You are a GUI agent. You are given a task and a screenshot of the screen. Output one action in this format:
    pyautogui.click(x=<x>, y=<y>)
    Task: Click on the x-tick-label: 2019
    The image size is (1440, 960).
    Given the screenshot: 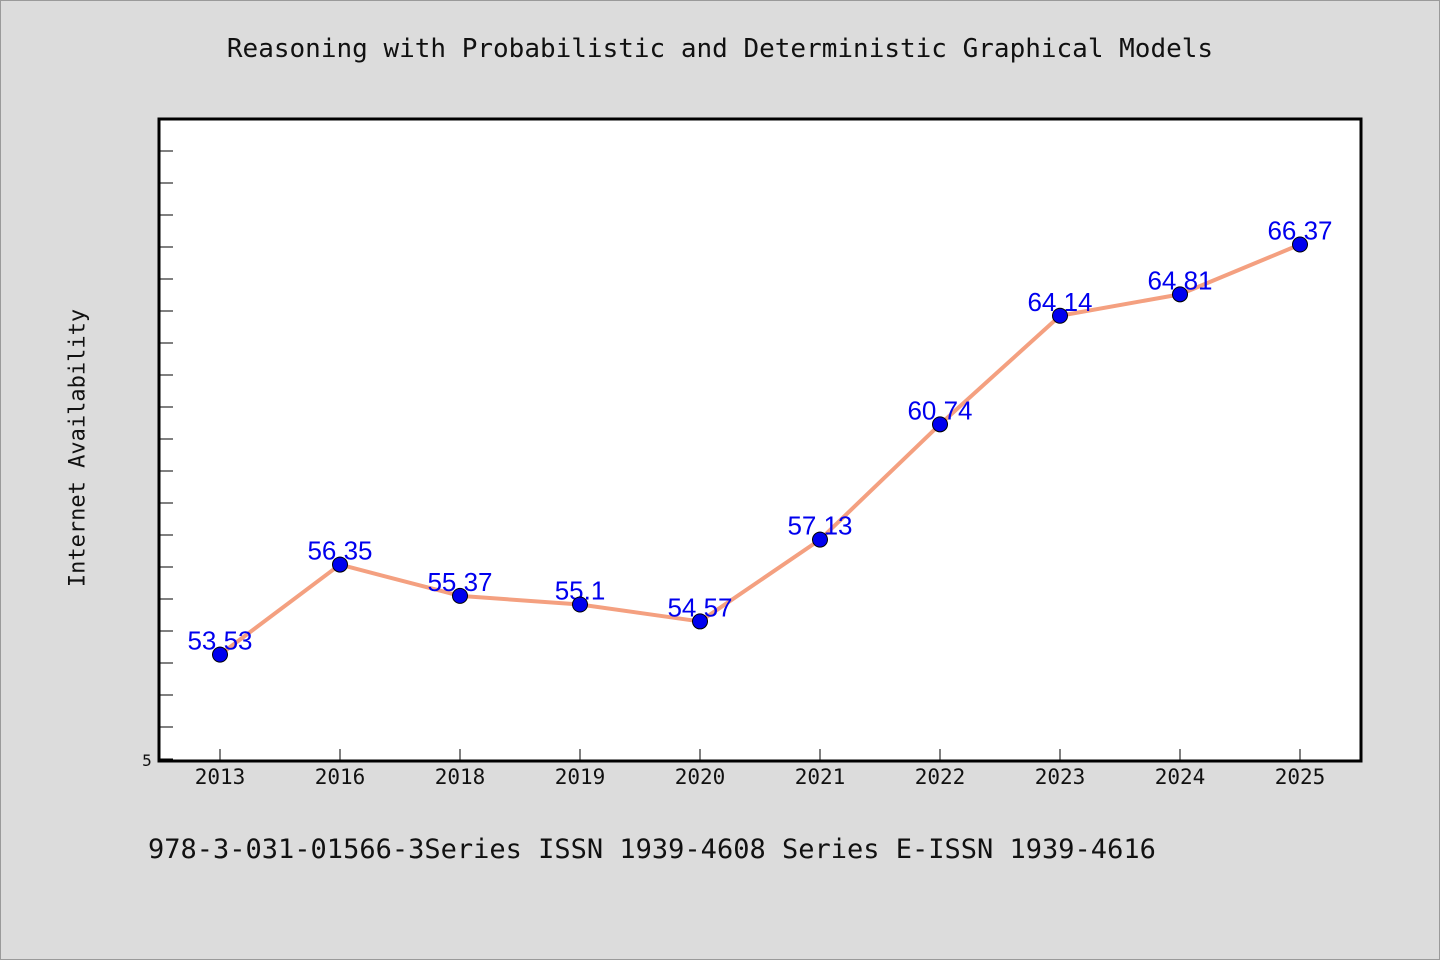 What is the action you would take?
    pyautogui.click(x=580, y=777)
    